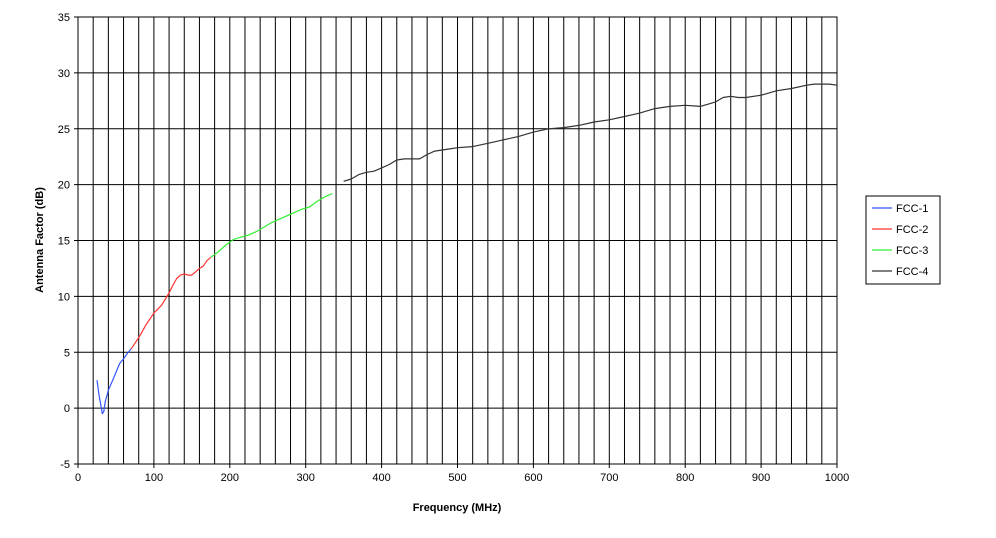 The image size is (996, 538). I want to click on y-tick-label: -5, so click(65, 465).